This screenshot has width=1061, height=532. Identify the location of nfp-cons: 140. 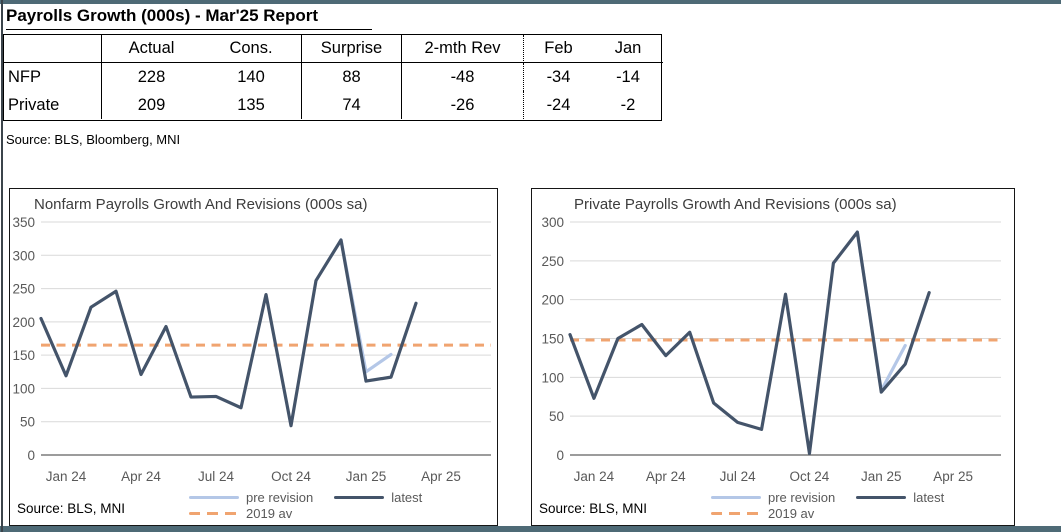
(251, 76).